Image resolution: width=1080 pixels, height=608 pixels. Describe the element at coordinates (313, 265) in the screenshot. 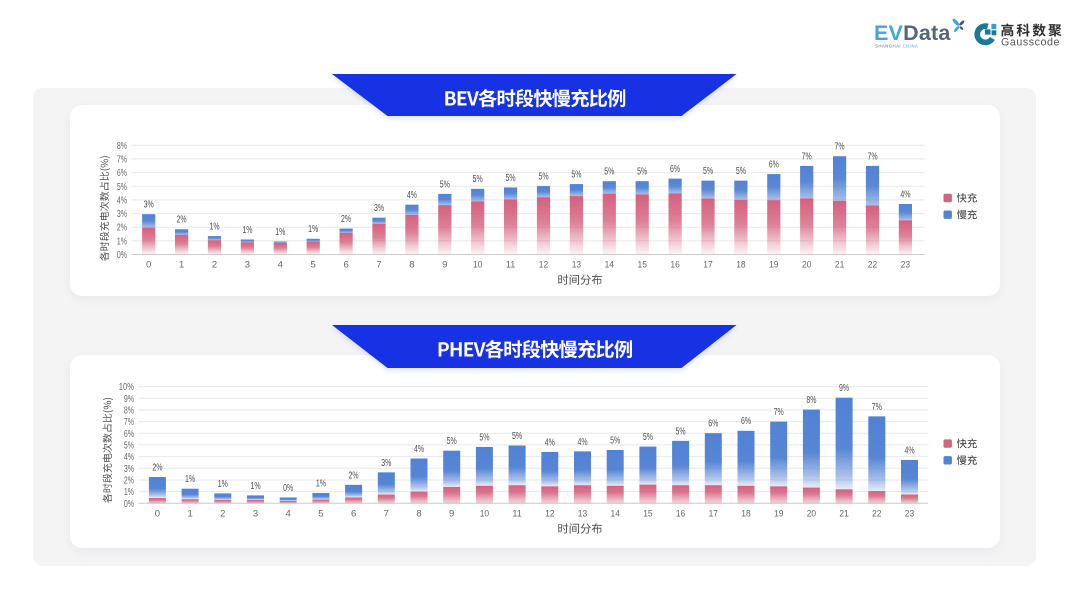

I see `svg-text: 5` at that location.